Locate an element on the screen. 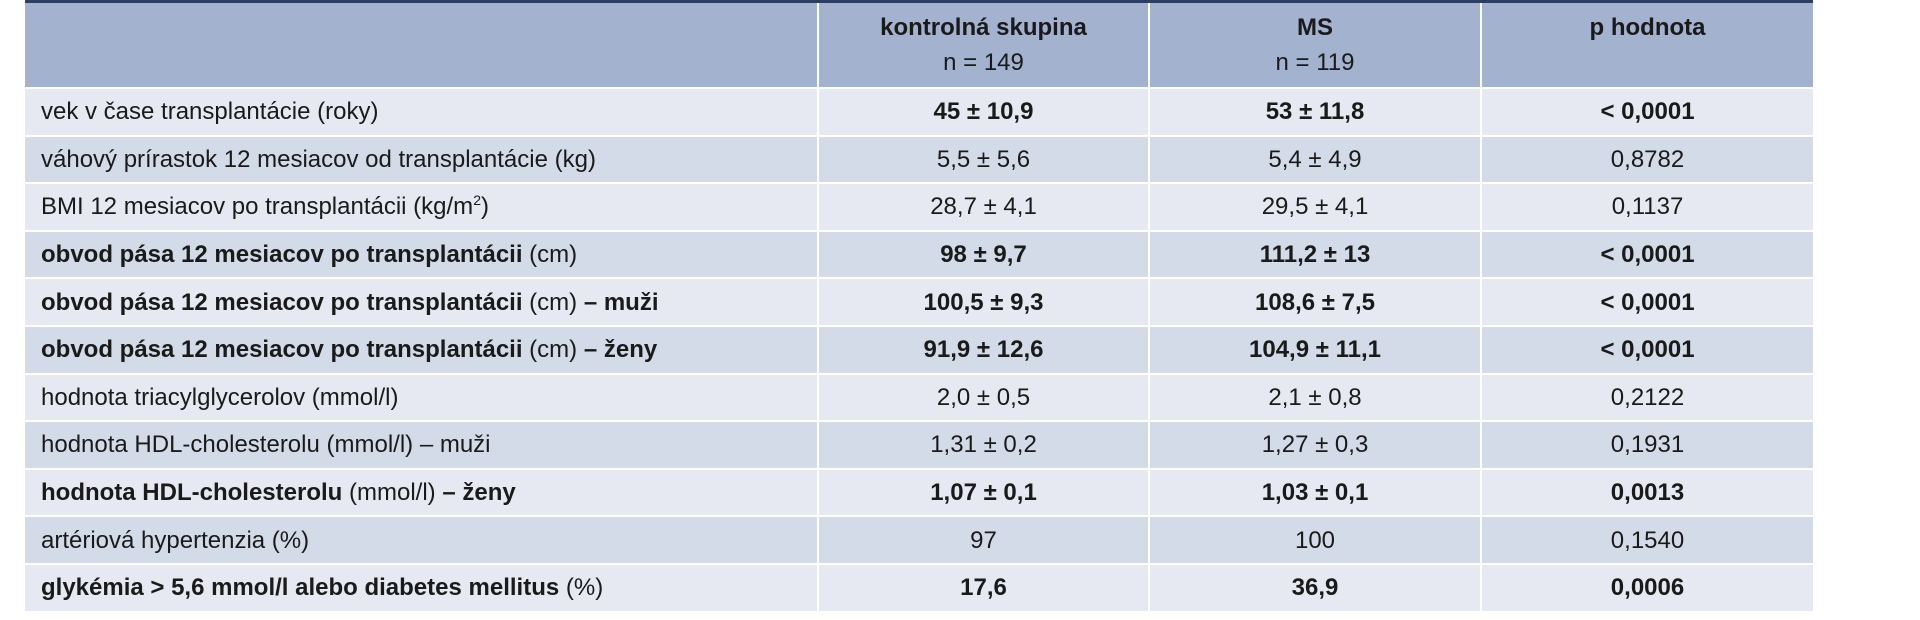 This screenshot has height=620, width=1920. control-group-value: 1,07 ± 0,1 is located at coordinates (984, 492).